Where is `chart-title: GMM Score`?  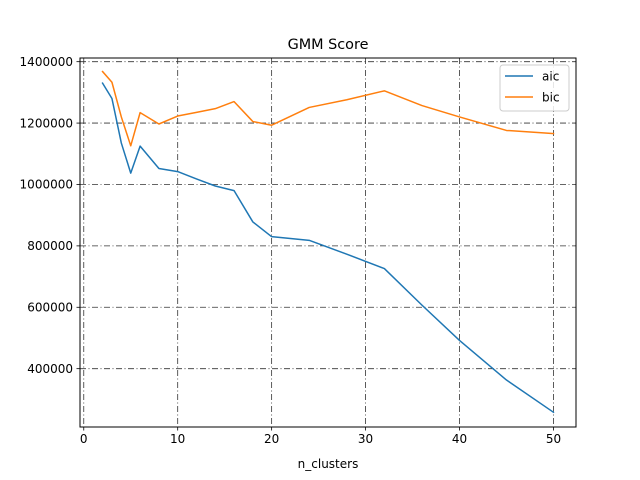
chart-title: GMM Score is located at coordinates (328, 45).